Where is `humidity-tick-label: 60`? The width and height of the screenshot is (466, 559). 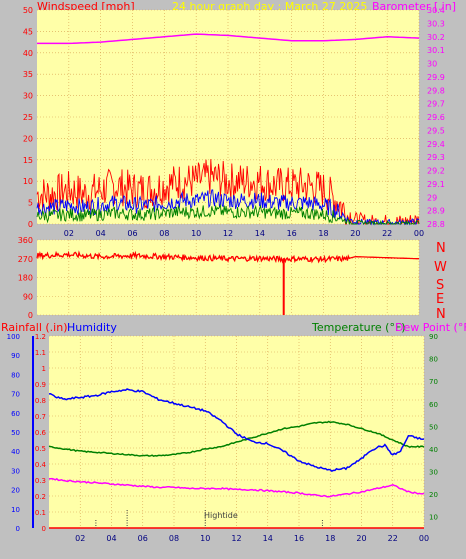 humidity-tick-label: 60 is located at coordinates (15, 414).